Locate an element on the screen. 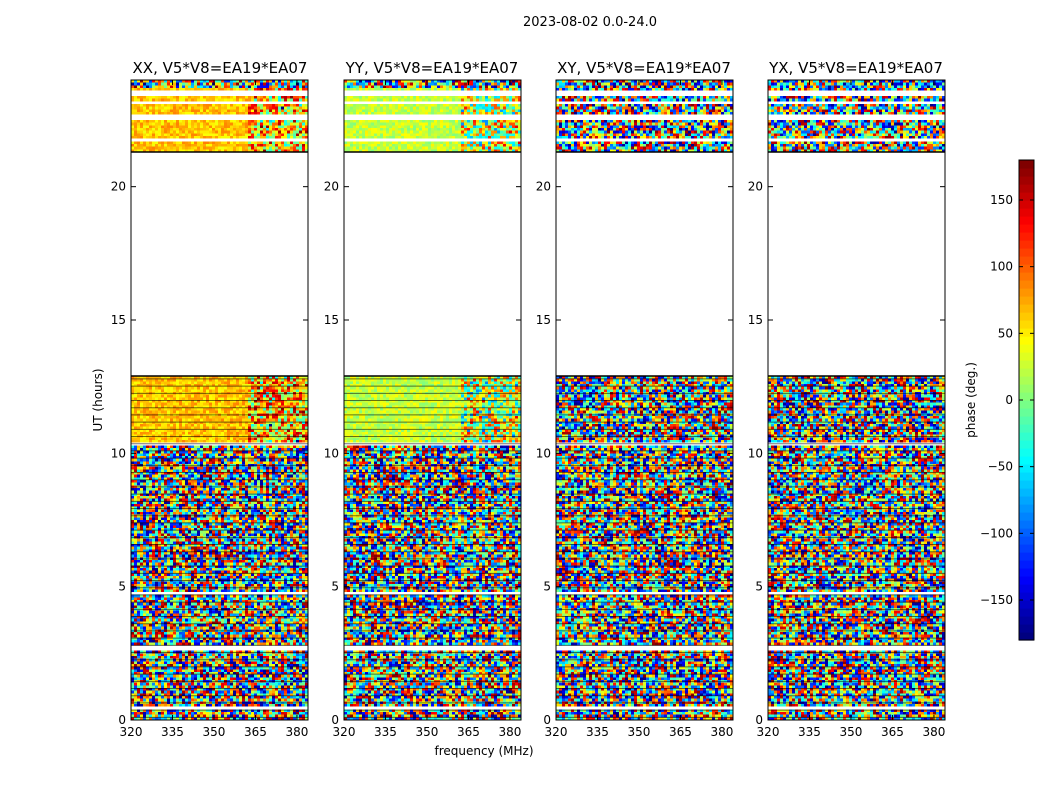 This screenshot has height=800, width=1050. figure-suptitle: 2023-08-02 0.0-24.0 is located at coordinates (590, 22).